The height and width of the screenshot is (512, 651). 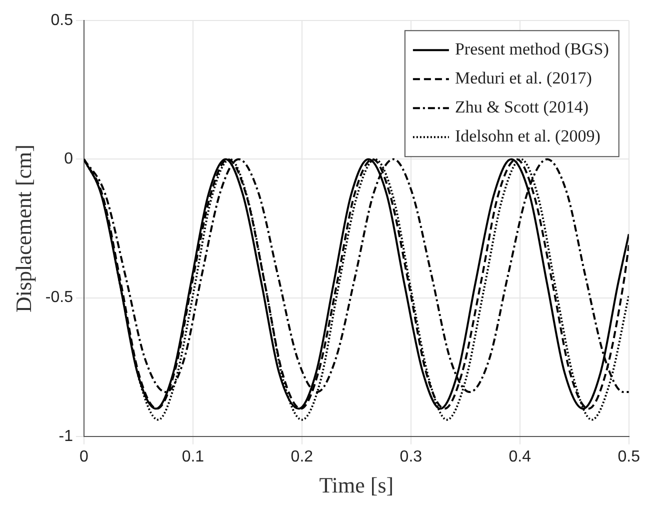 I want to click on x-axis-title: Time [s], so click(x=356, y=485).